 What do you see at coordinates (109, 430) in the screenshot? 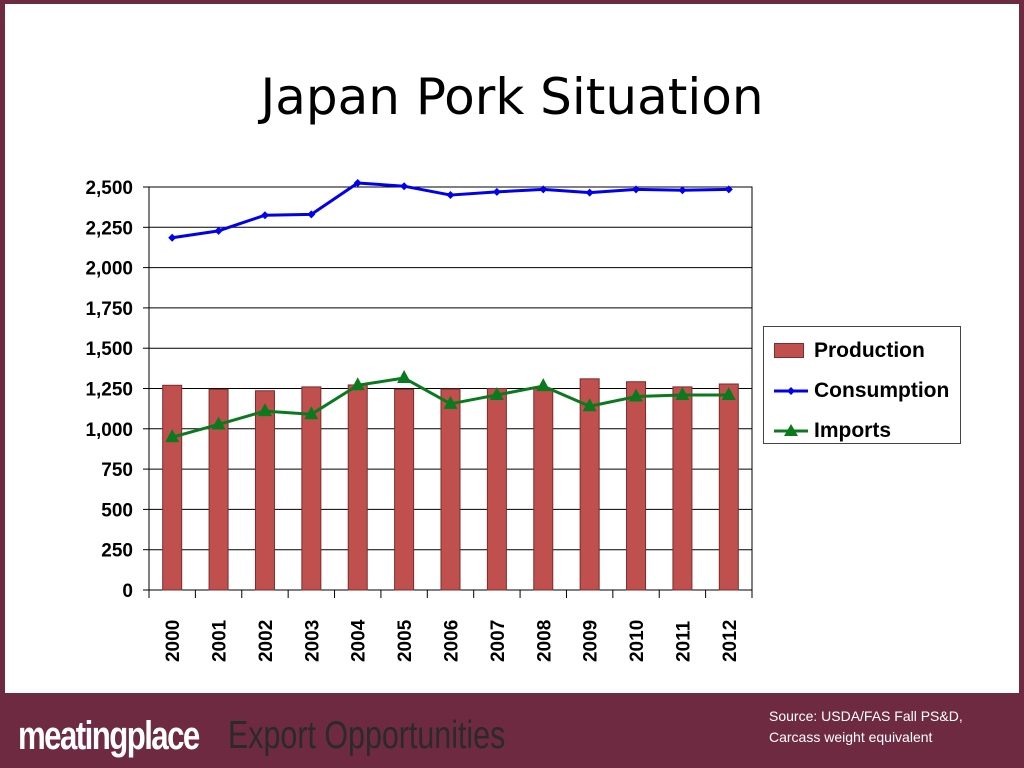
I see `y-tick-label: 1,000` at bounding box center [109, 430].